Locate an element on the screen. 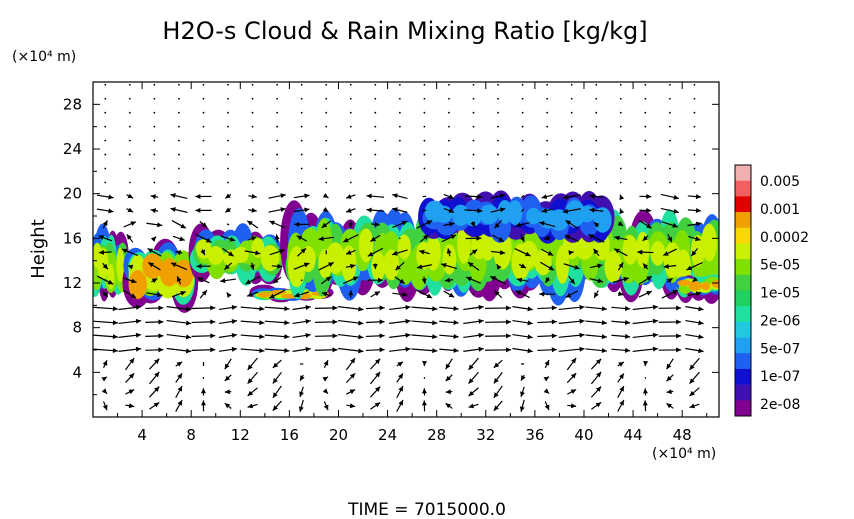 This screenshot has width=854, height=519. colorbar-frame is located at coordinates (743, 290).